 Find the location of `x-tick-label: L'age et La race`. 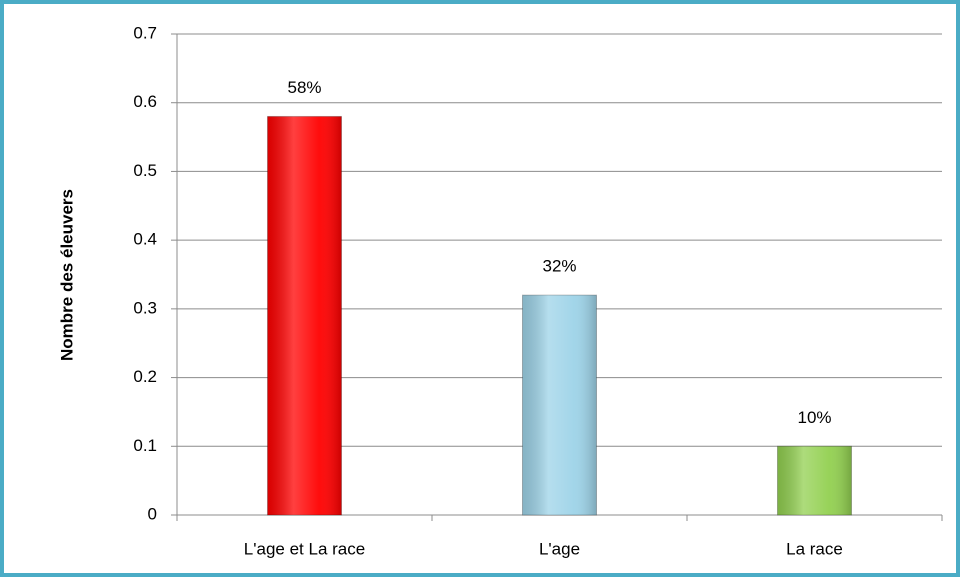

x-tick-label: L'age et La race is located at coordinates (304, 548).